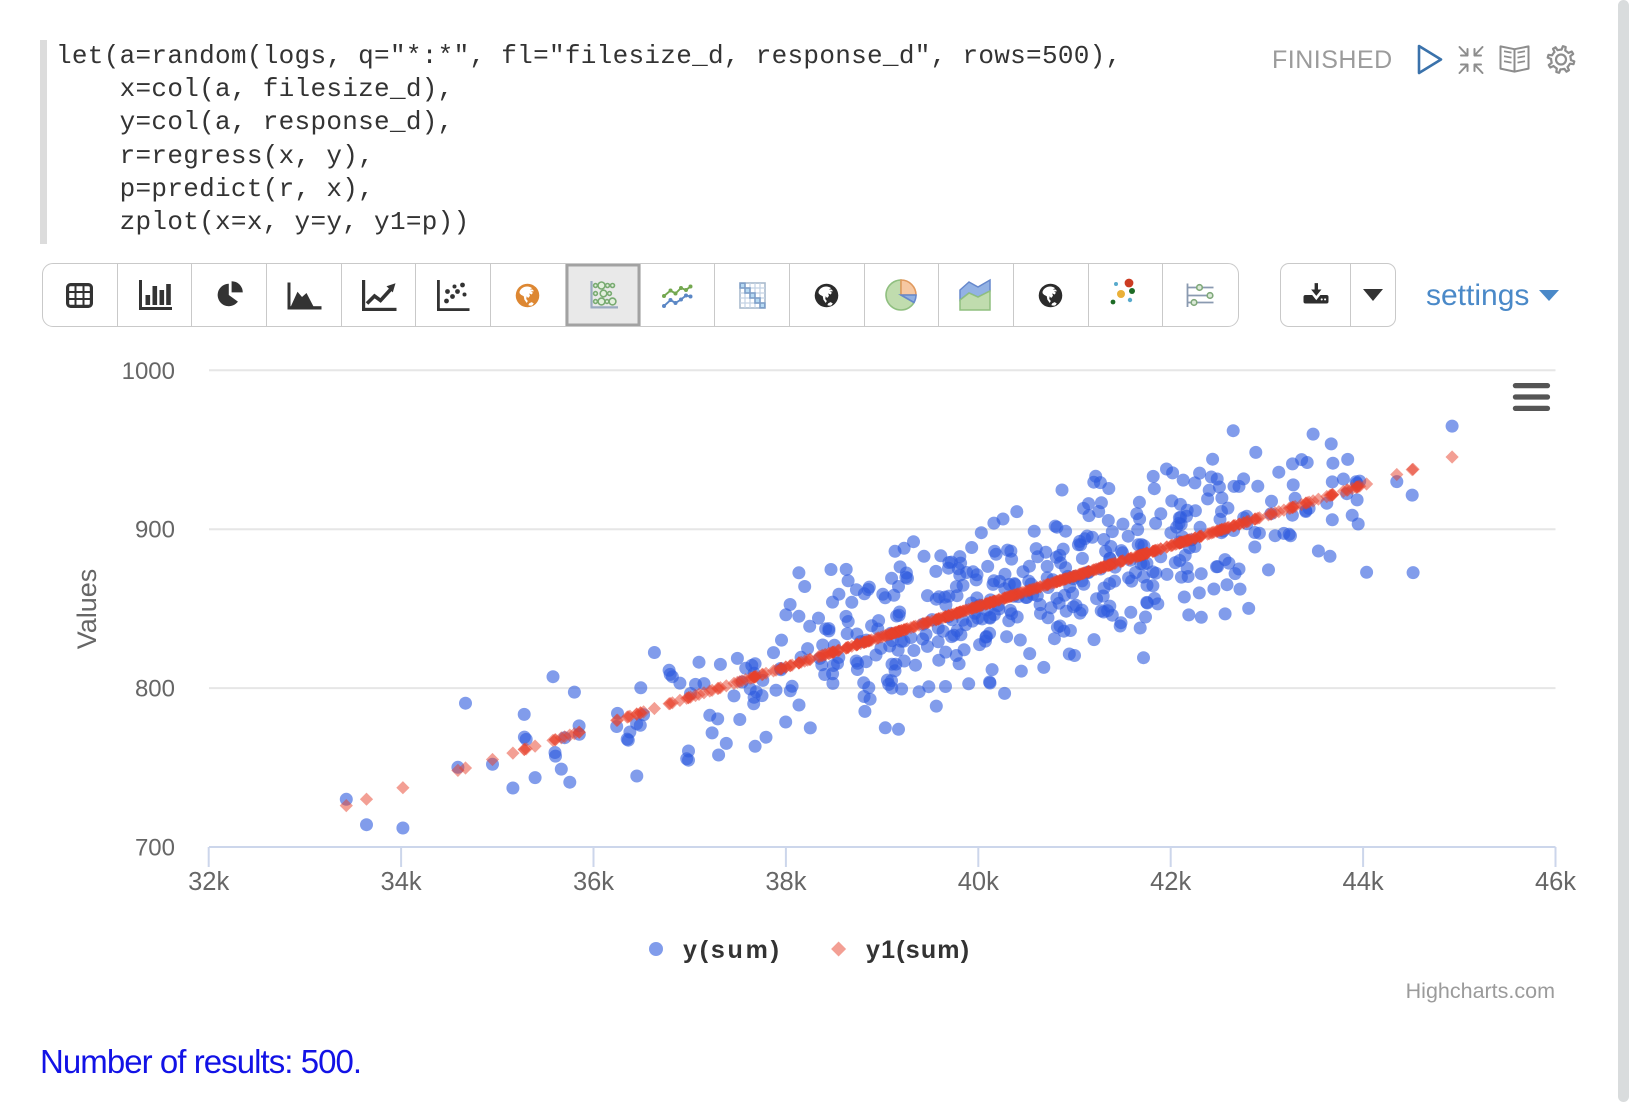 This screenshot has width=1630, height=1102. Describe the element at coordinates (208, 882) in the screenshot. I see `svg-text: 32k` at that location.